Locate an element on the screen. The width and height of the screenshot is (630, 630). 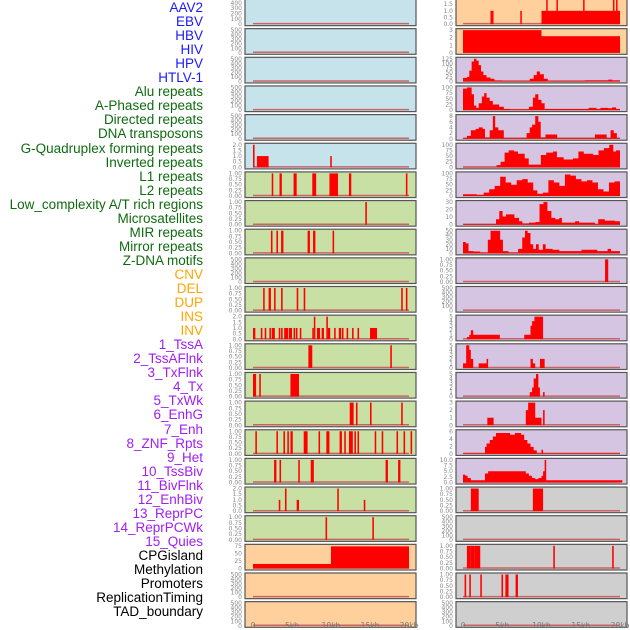
track-label: HPV is located at coordinates (189, 64).